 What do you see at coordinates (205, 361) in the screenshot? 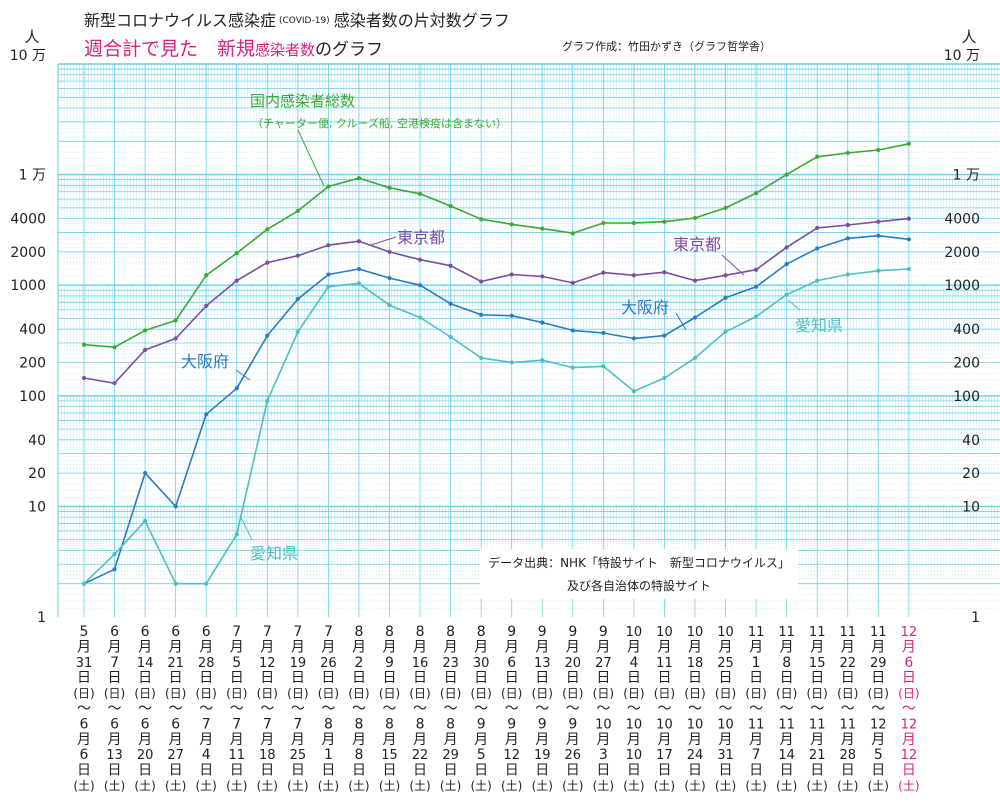
I see `label-osaka-1: 大阪府` at bounding box center [205, 361].